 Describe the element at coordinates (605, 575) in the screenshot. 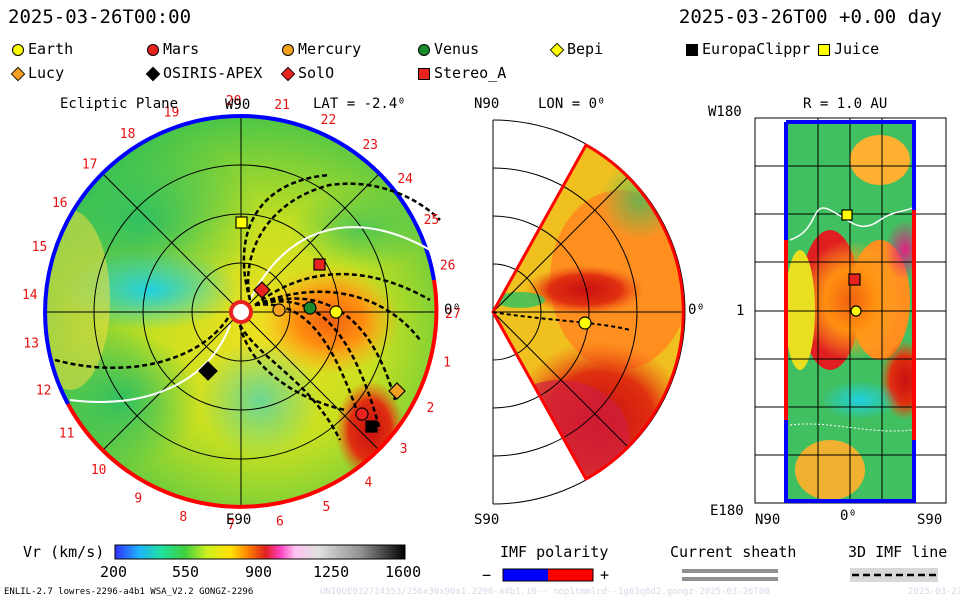

I see `imf-plus-label: +` at that location.